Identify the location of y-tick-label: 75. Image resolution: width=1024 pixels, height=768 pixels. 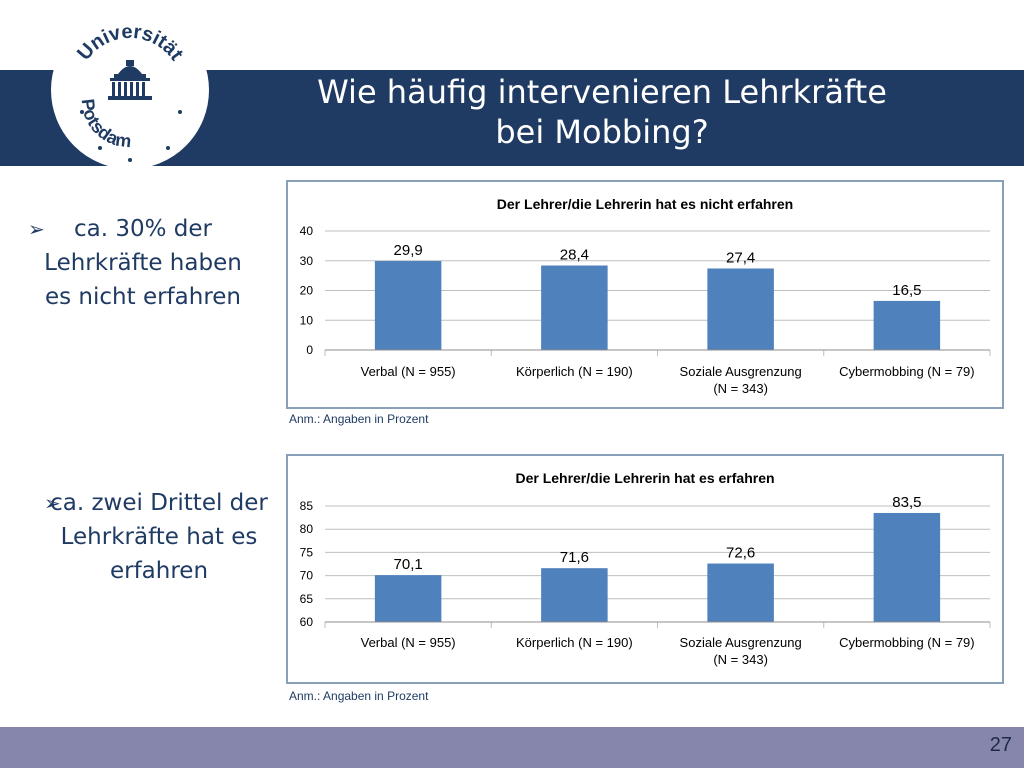
(307, 552).